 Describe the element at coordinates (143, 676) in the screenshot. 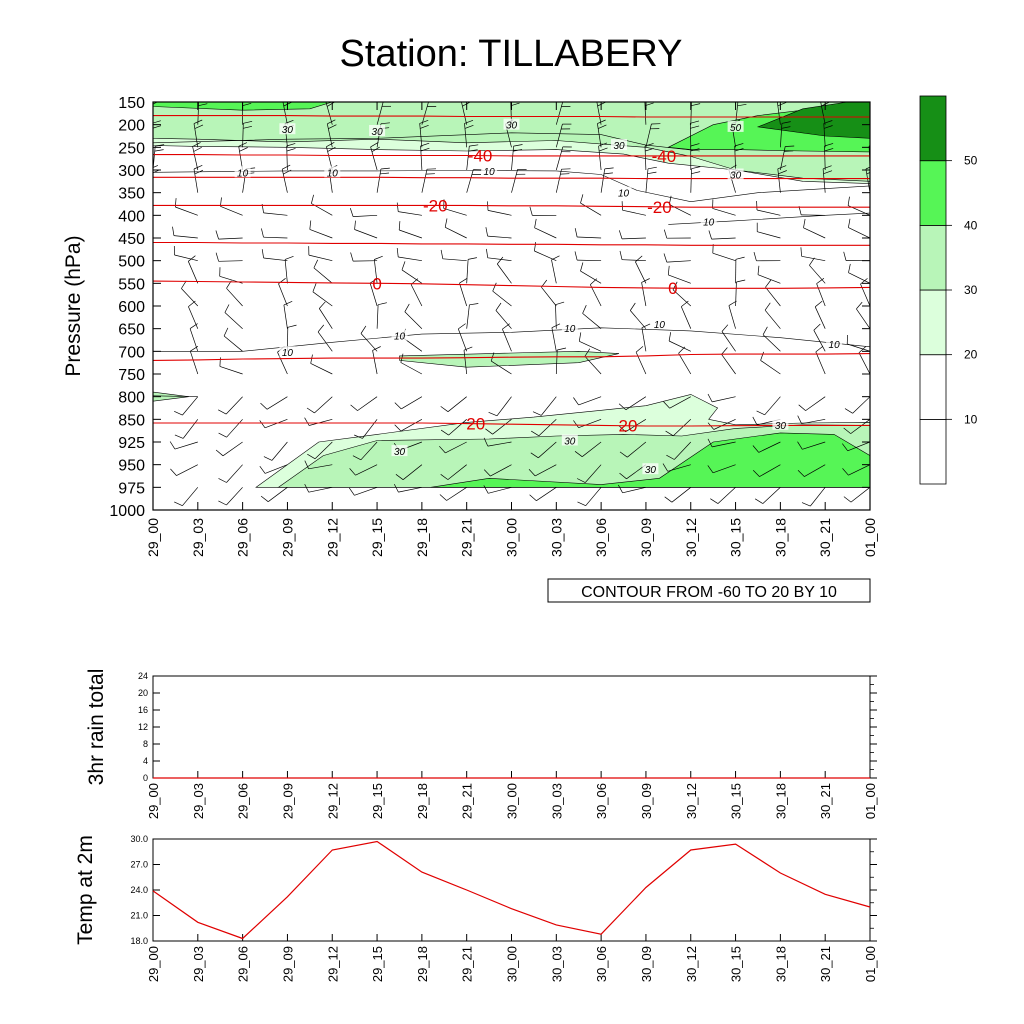

I see `rain-ytick-label: 24` at that location.